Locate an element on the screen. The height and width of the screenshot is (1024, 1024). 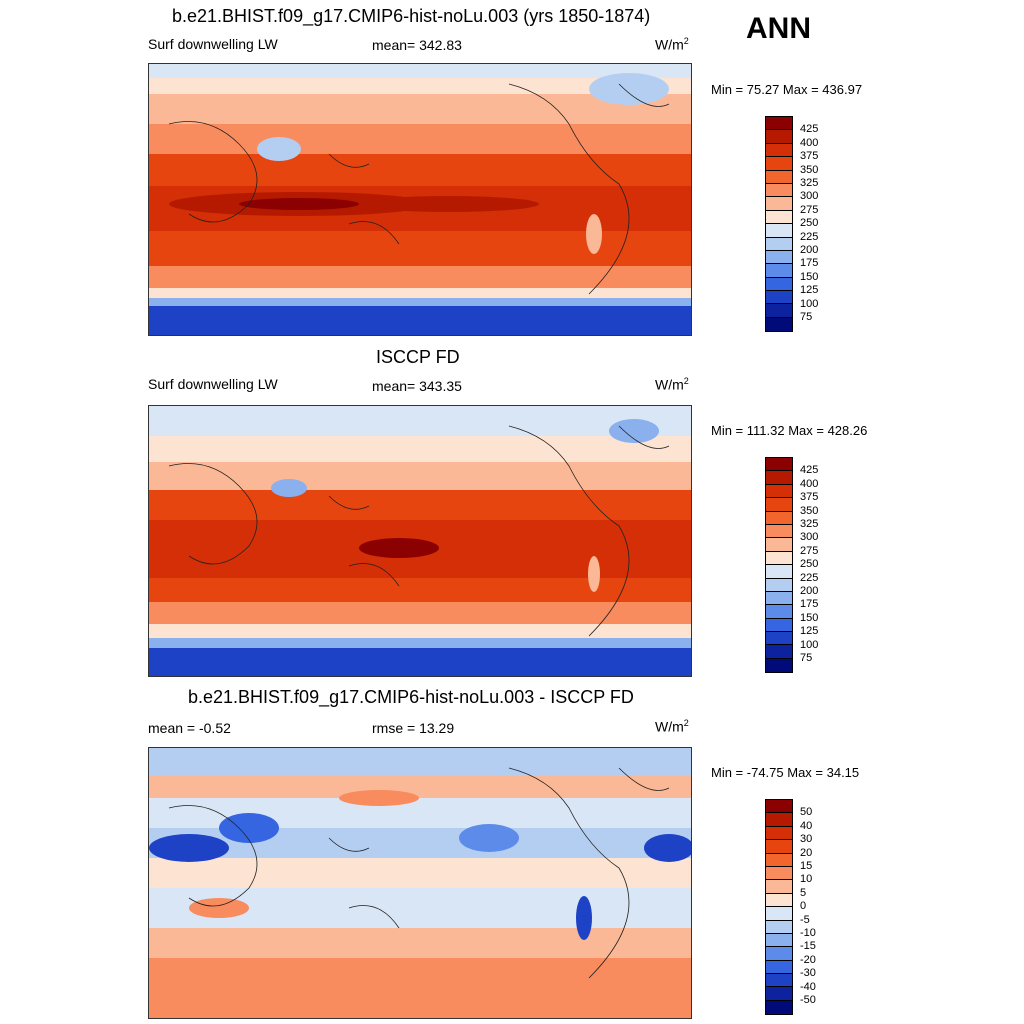
panel1-map is located at coordinates (420, 199).